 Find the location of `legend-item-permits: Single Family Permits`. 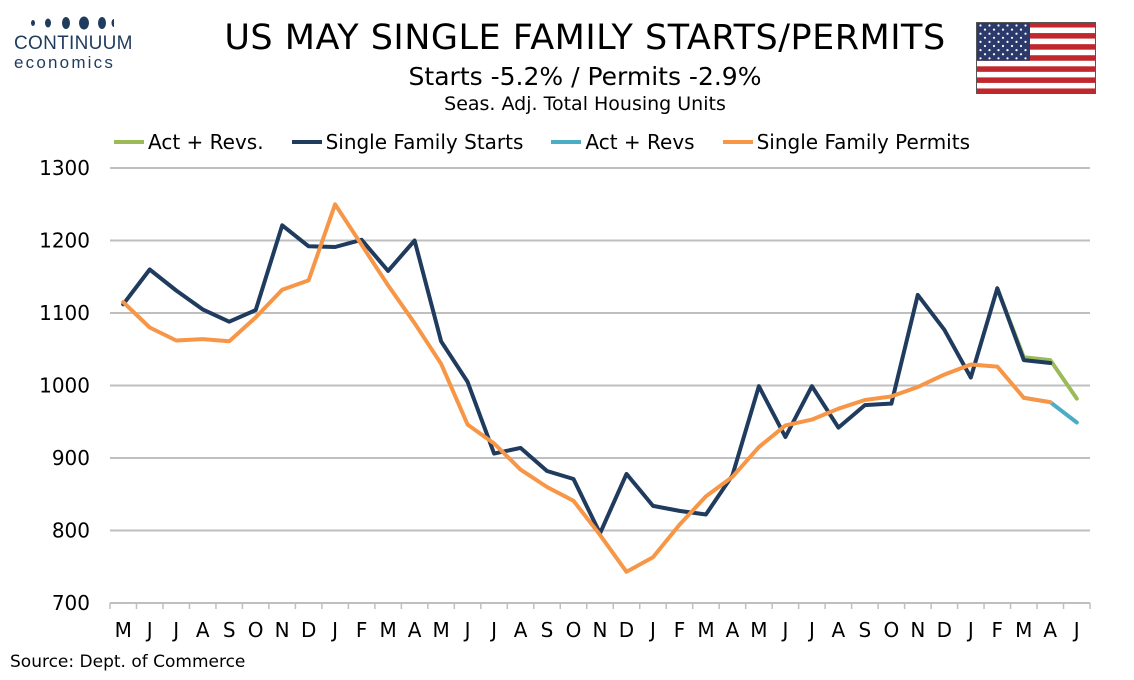

legend-item-permits: Single Family Permits is located at coordinates (846, 142).